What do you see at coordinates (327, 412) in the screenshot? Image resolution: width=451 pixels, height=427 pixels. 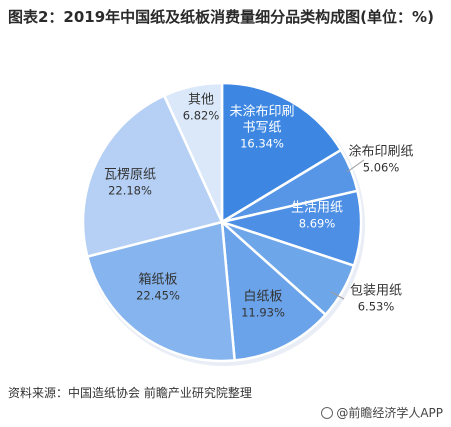 I see `brand-logo-icon` at bounding box center [327, 412].